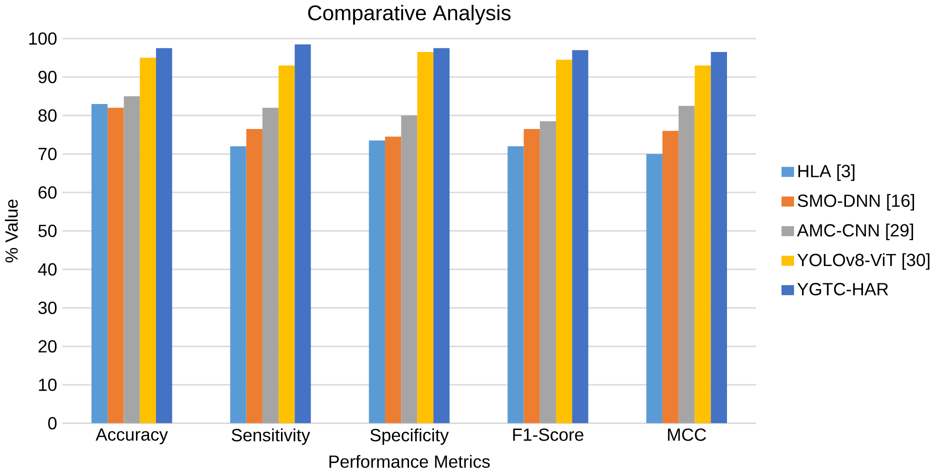  I want to click on x-tick-label: F1-Score, so click(548, 435).